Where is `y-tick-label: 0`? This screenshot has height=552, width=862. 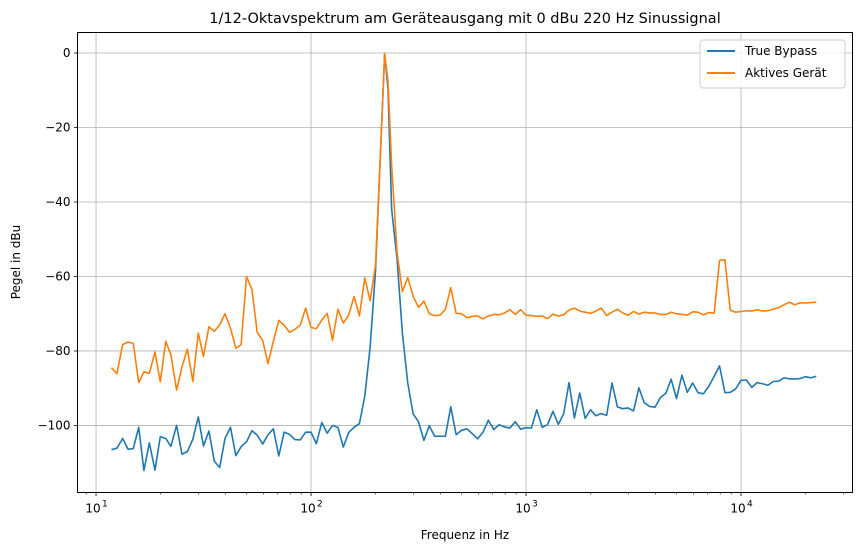
y-tick-label: 0 is located at coordinates (67, 53).